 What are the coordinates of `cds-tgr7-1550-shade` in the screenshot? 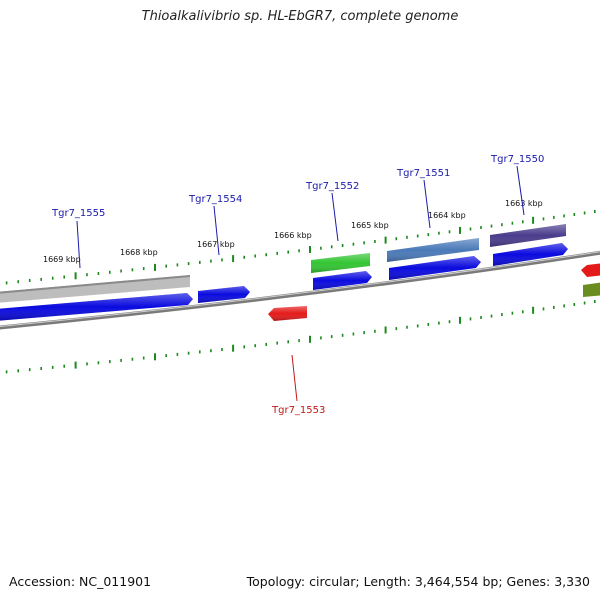 It's located at (530, 254).